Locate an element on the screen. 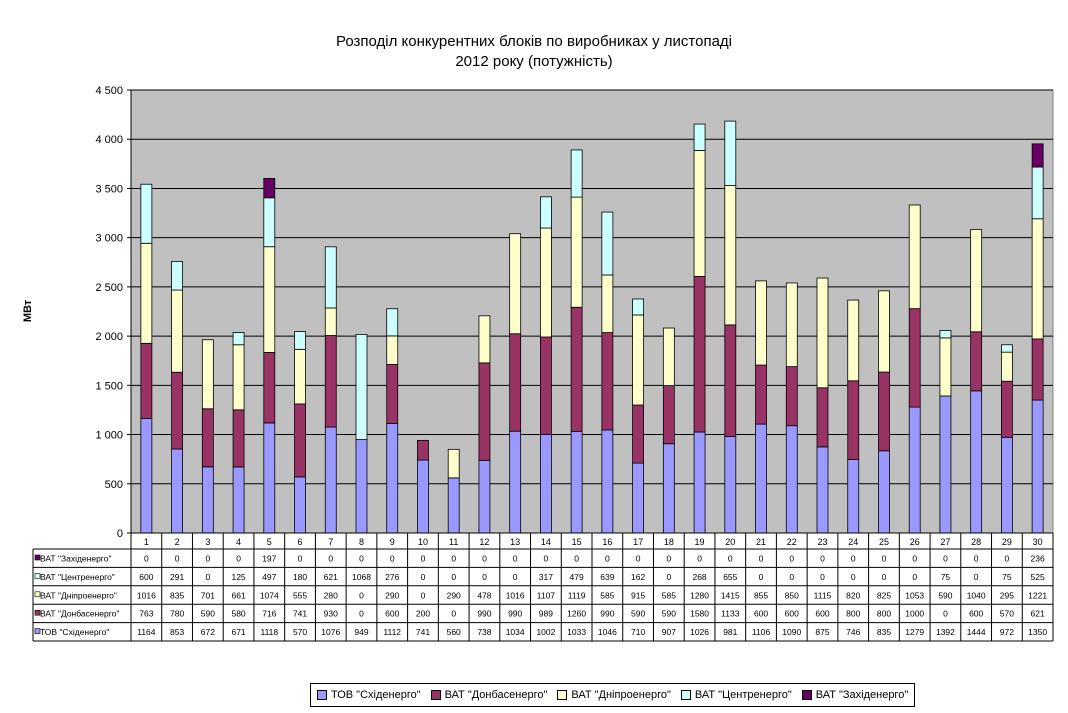  table-cell: 1034 is located at coordinates (515, 632).